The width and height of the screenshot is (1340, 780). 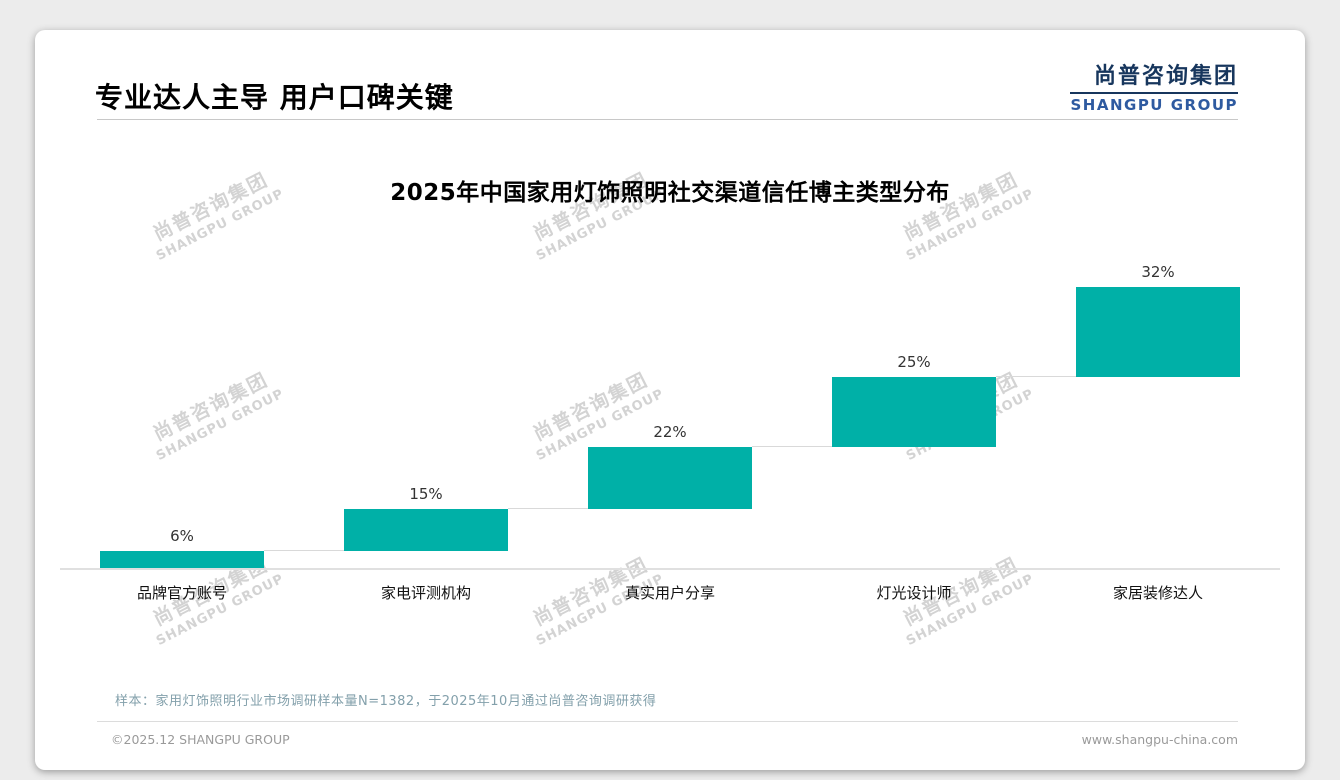 I want to click on category-label: 品牌官方账号, so click(x=181, y=593).